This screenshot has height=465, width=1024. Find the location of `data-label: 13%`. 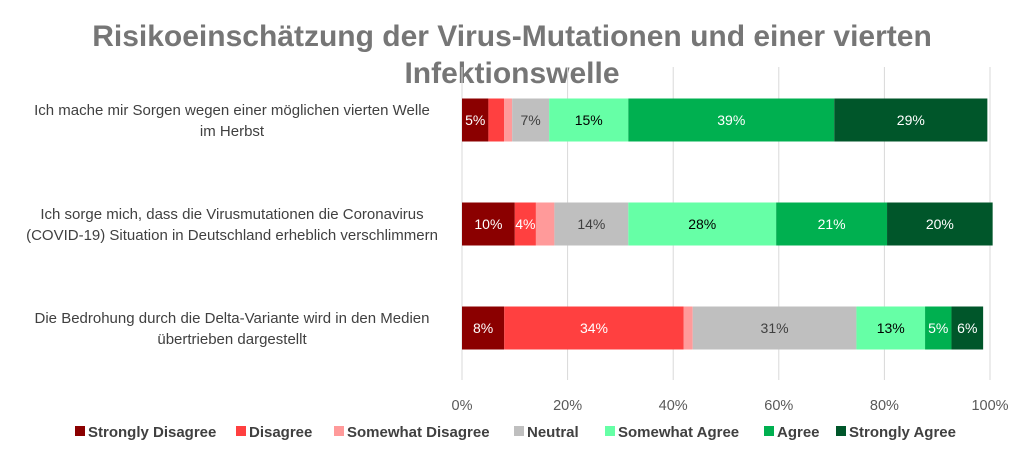

data-label: 13% is located at coordinates (891, 328).